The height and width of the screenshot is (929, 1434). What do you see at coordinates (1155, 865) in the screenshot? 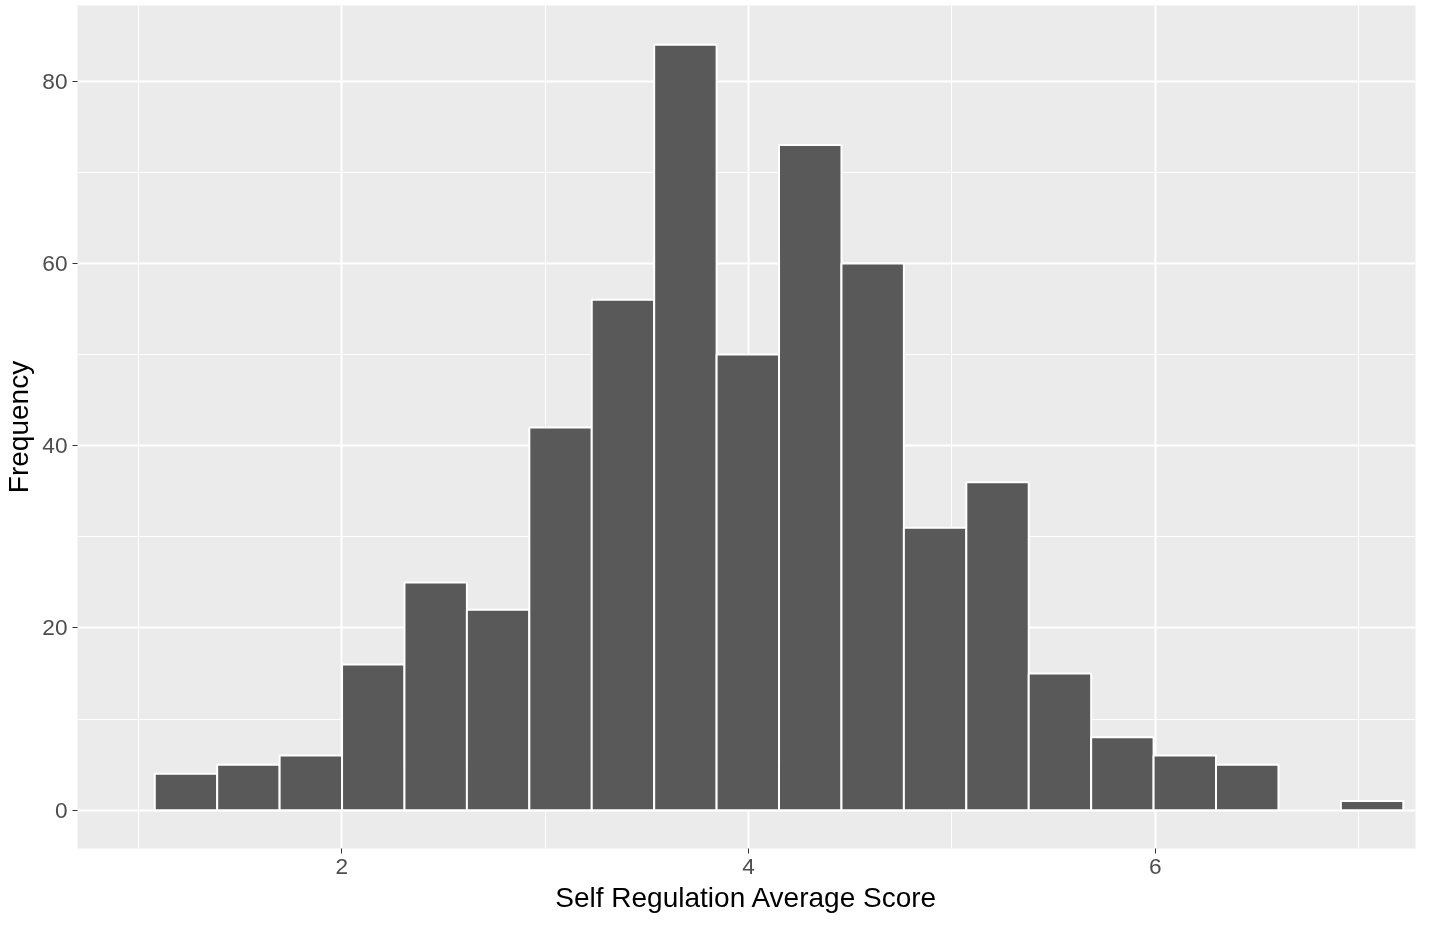
I see `x-tick-label: 6` at bounding box center [1155, 865].